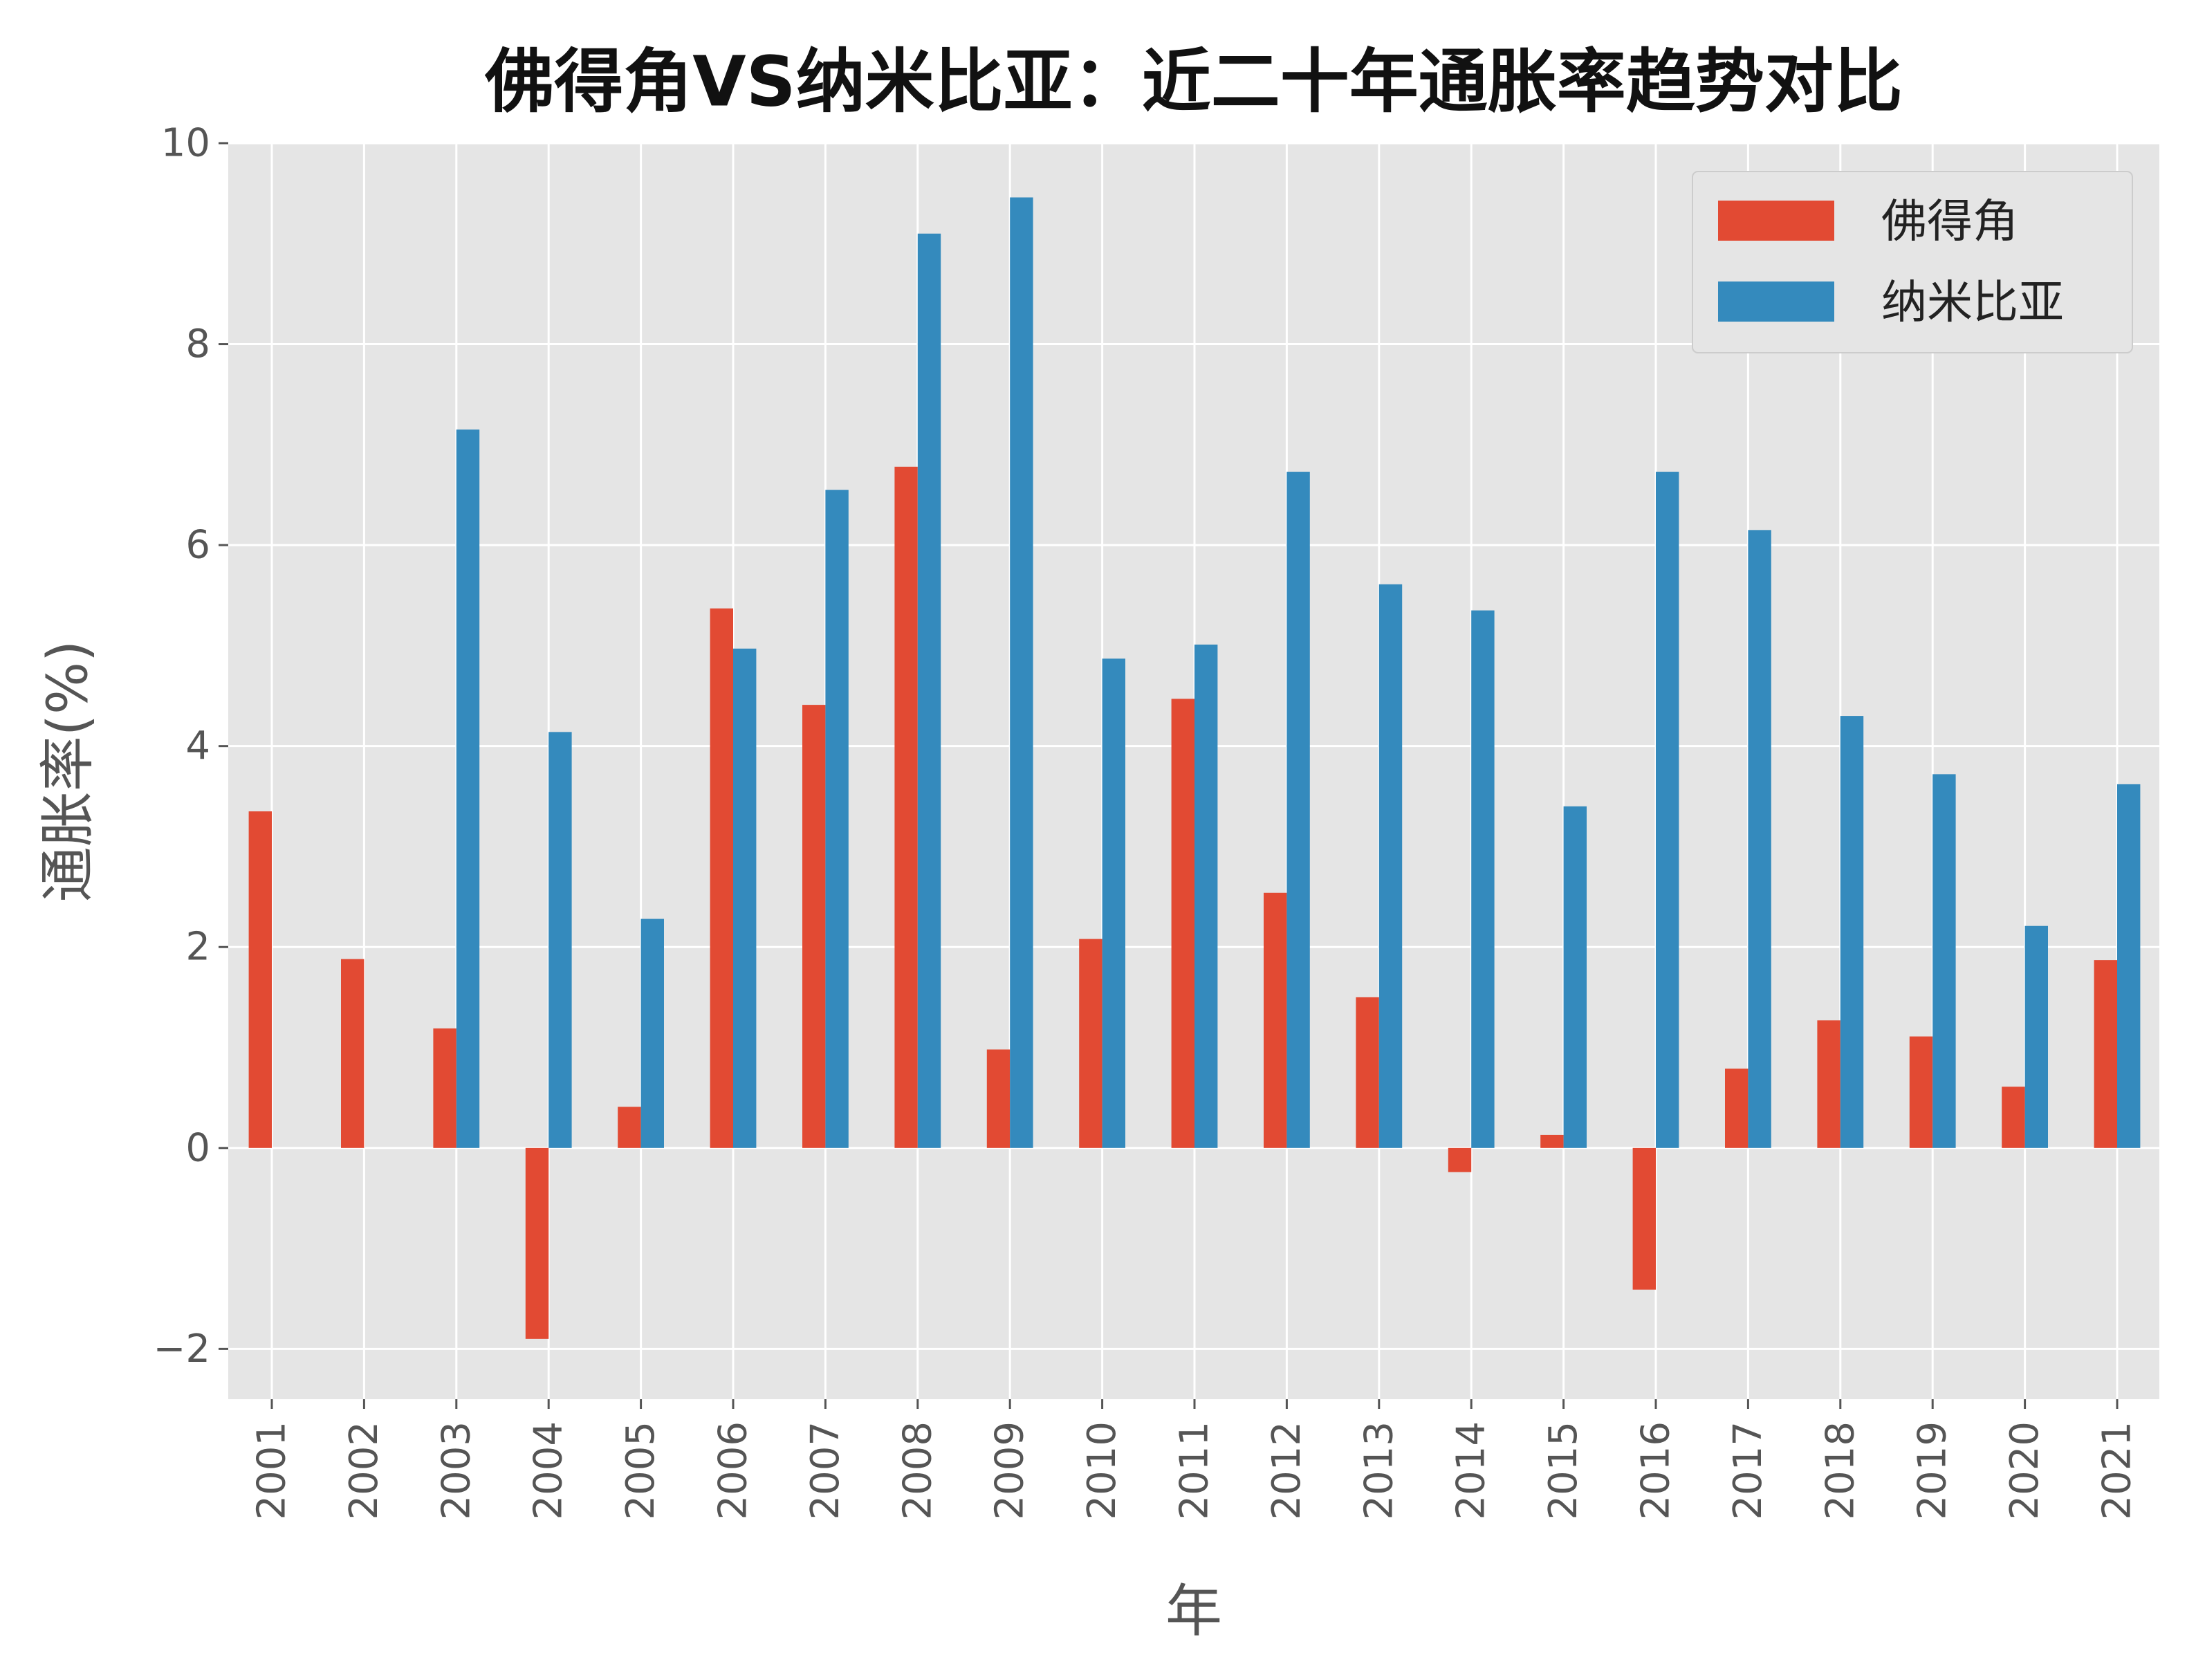 This screenshot has width=2196, height=1680. What do you see at coordinates (1206, 896) in the screenshot?
I see `bar-namibia-2011` at bounding box center [1206, 896].